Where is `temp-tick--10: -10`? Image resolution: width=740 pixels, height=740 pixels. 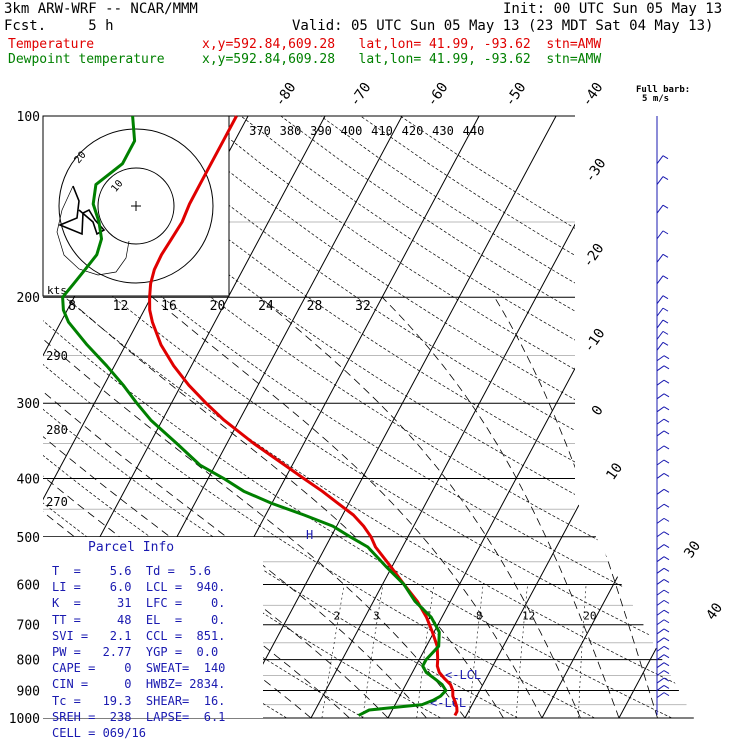
temp-tick--10: -10 is located at coordinates (595, 341).